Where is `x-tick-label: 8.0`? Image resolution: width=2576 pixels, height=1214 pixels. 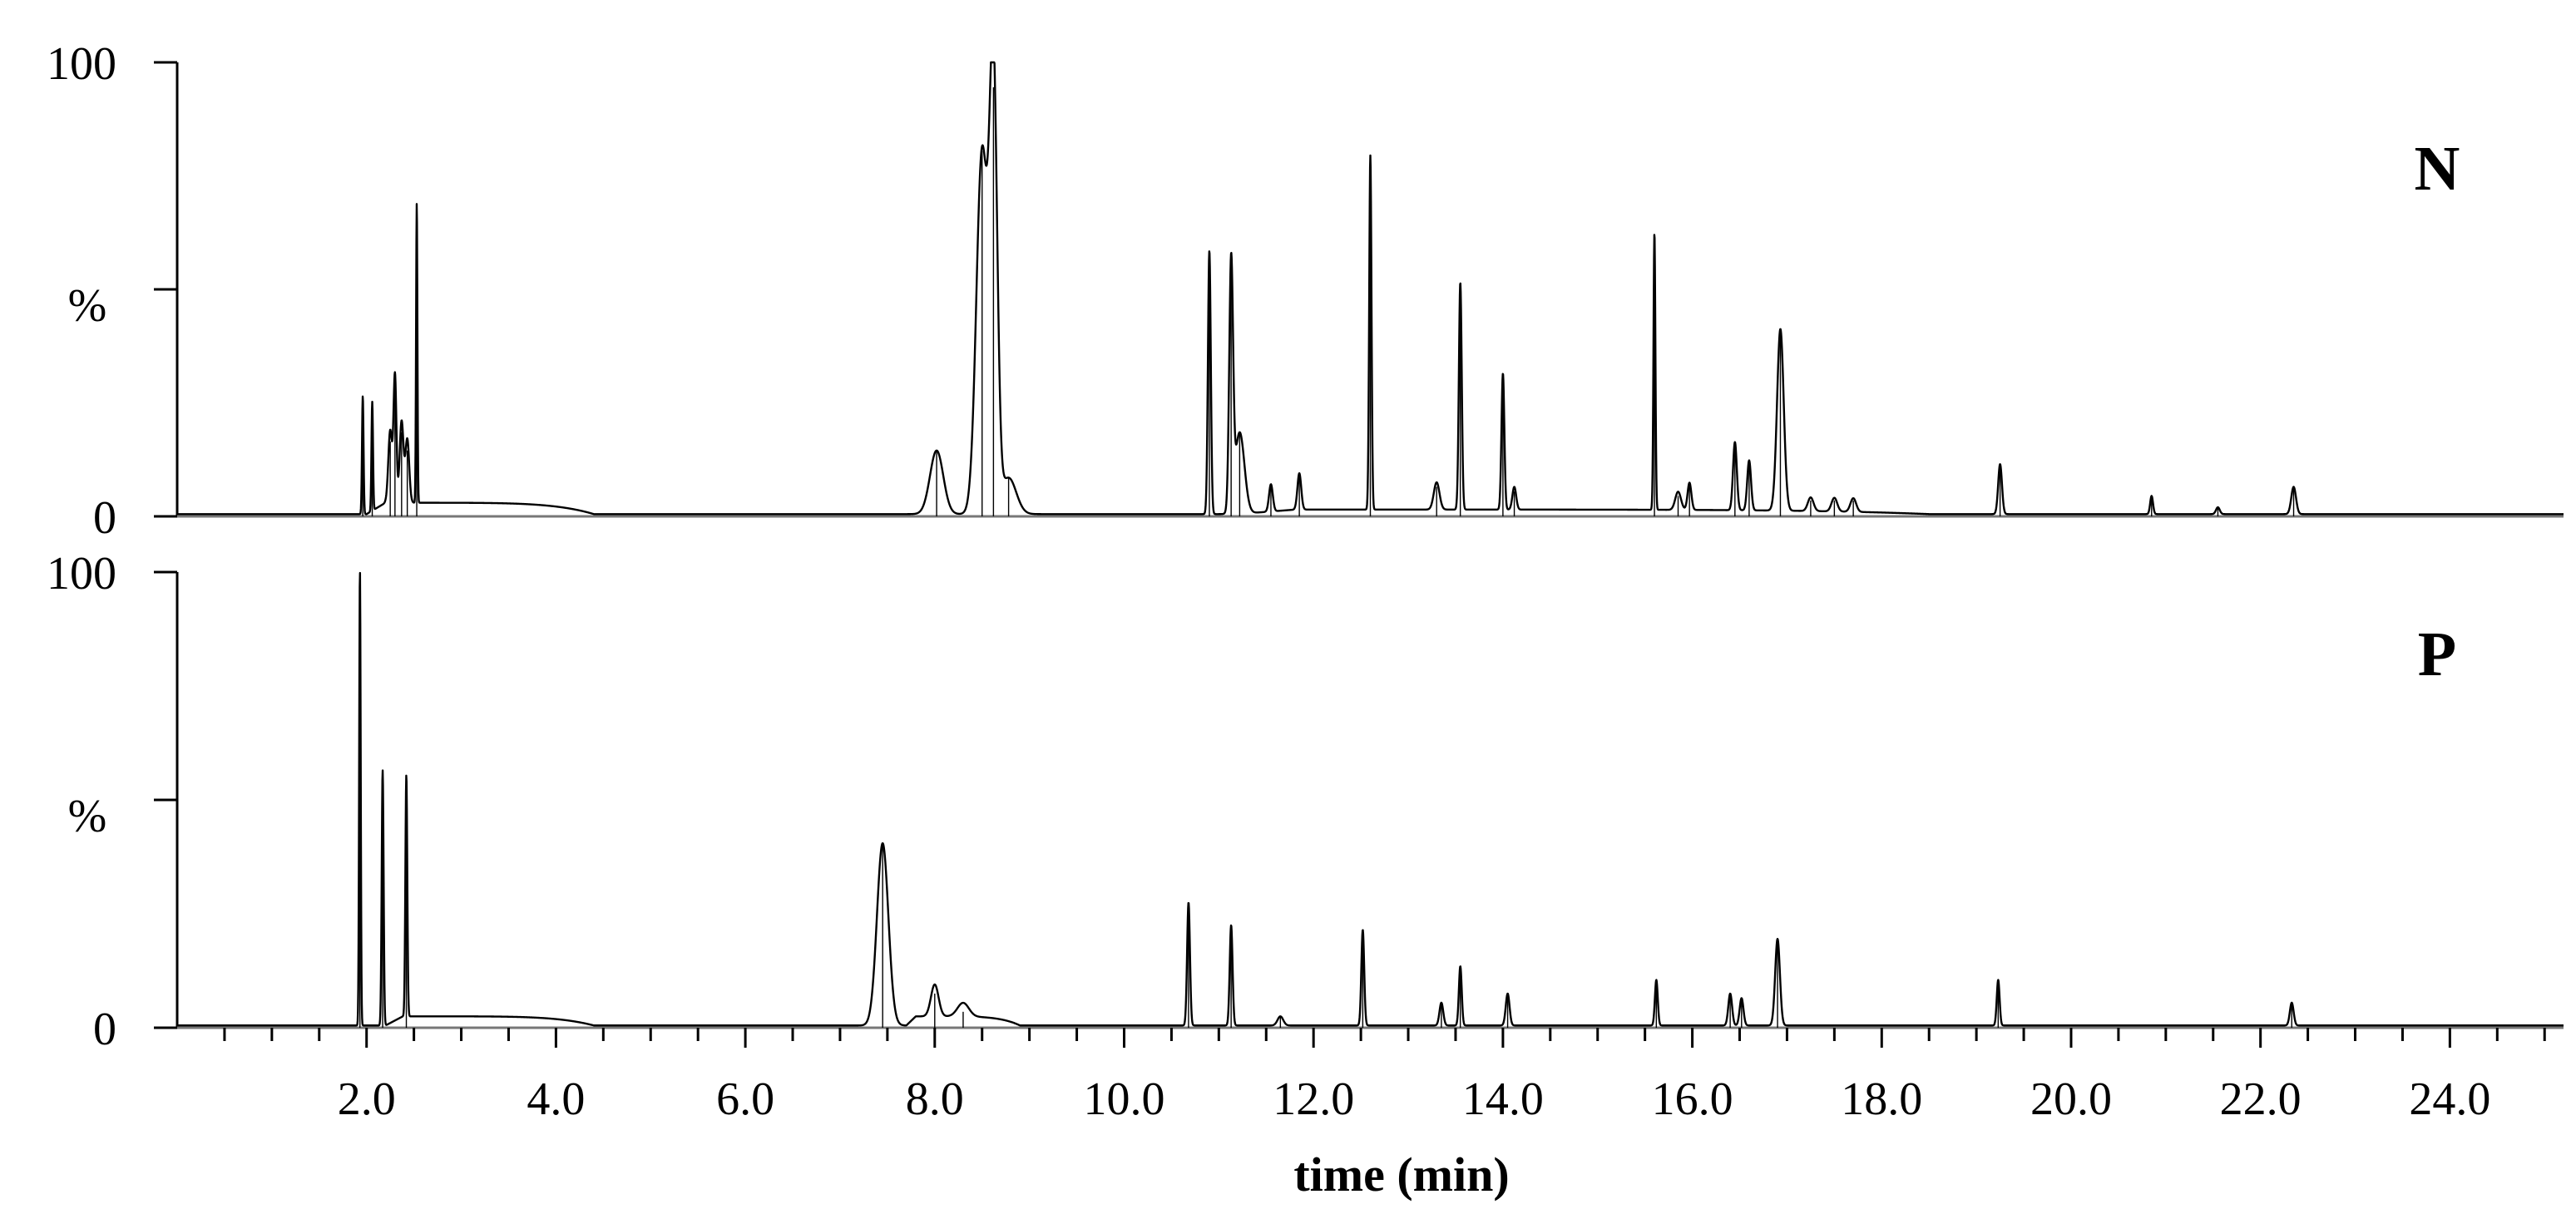 x-tick-label: 8.0 is located at coordinates (935, 1099).